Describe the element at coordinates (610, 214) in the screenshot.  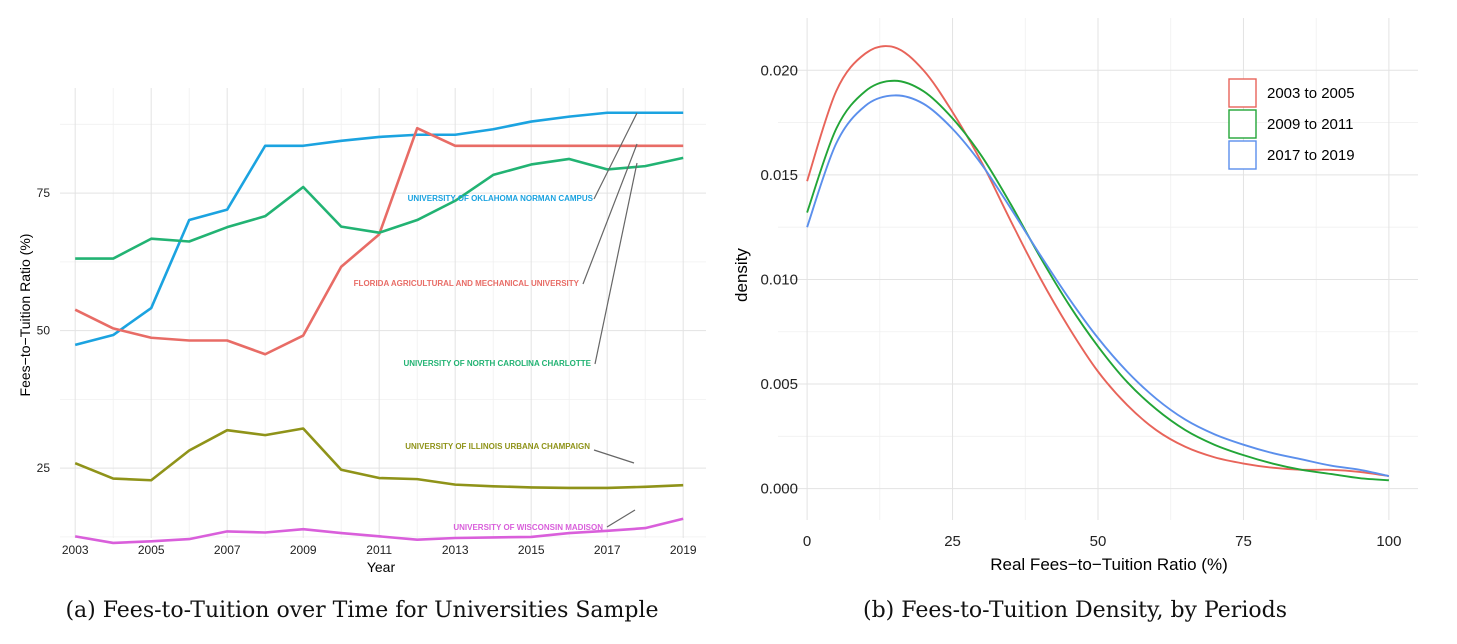
I see `annotation-leader-florida-agricultural-and-mechanical-university` at that location.